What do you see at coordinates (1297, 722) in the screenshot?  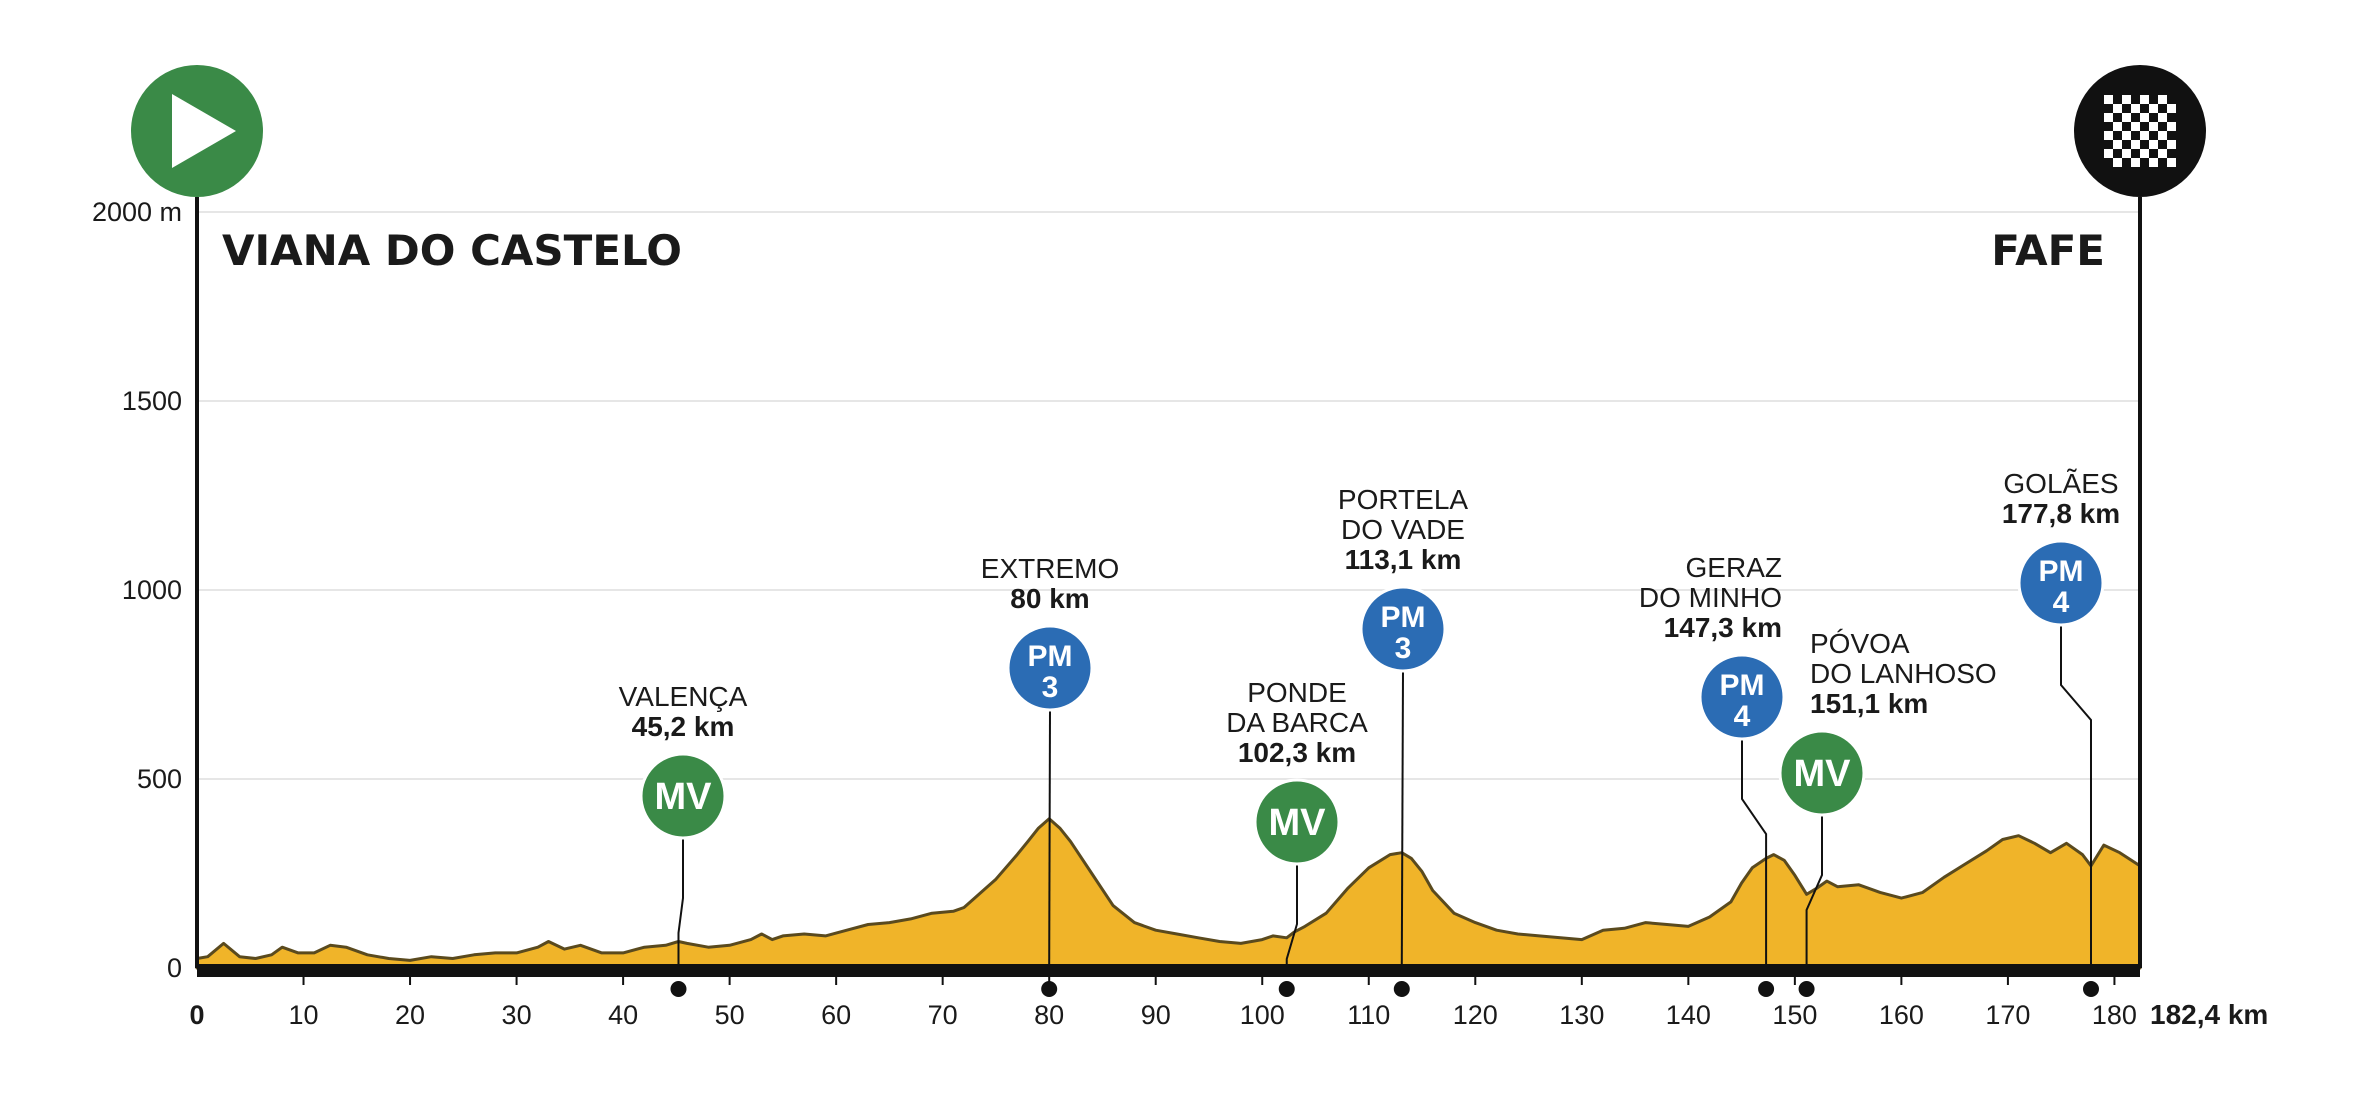 I see `climb-name: DA BARCA` at bounding box center [1297, 722].